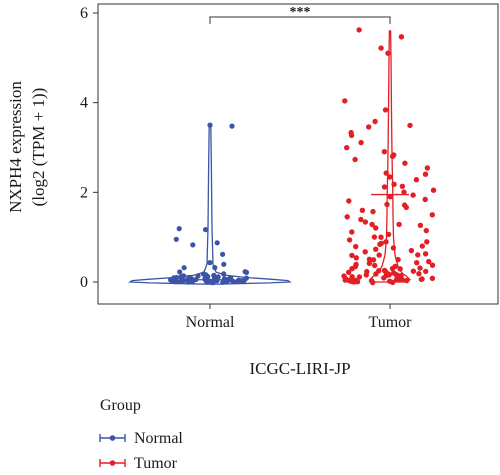  I want to click on y-tick-label-3: 6, so click(84, 13).